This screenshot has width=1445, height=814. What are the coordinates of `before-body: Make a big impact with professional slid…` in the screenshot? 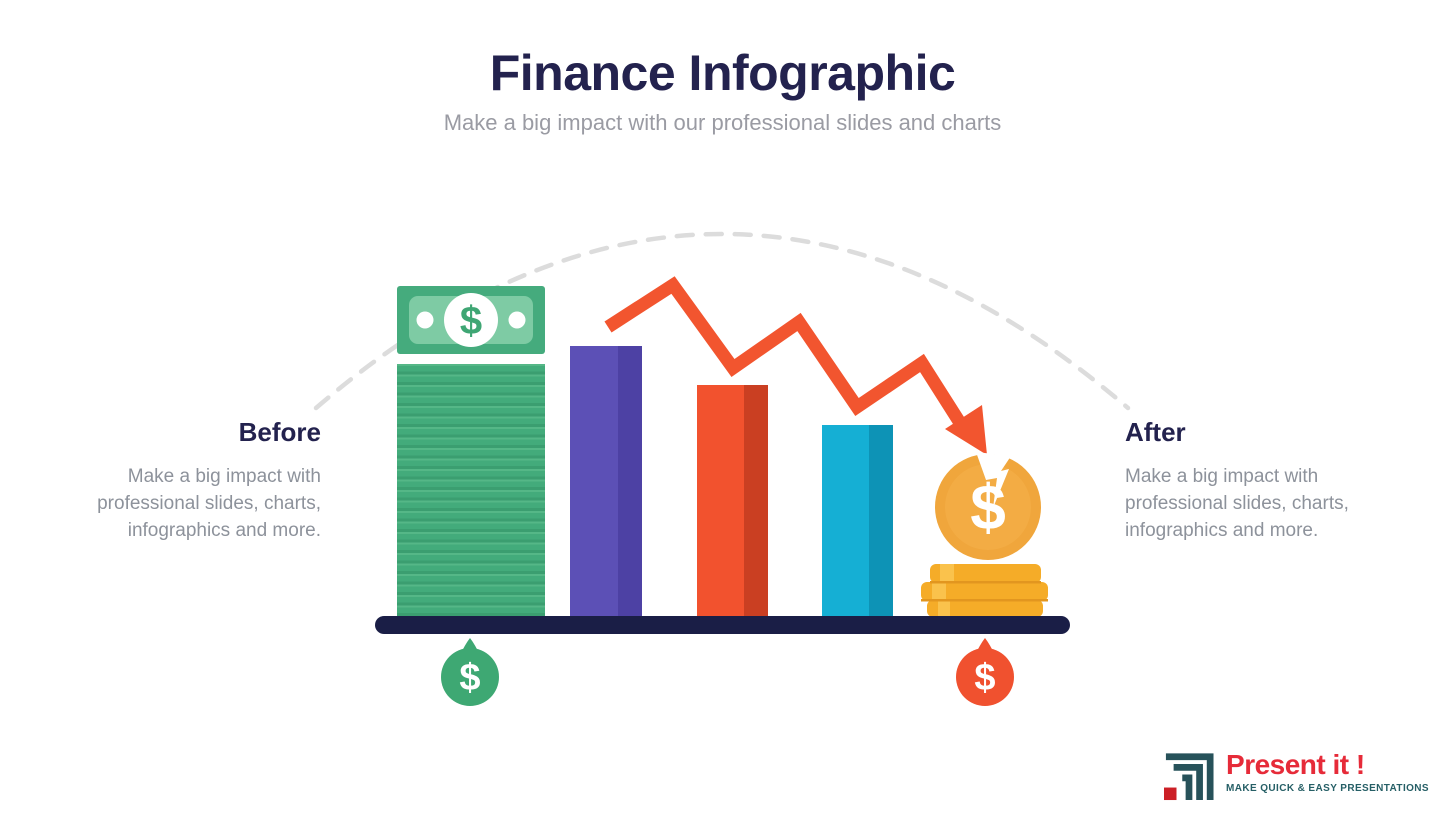 It's located at (209, 503).